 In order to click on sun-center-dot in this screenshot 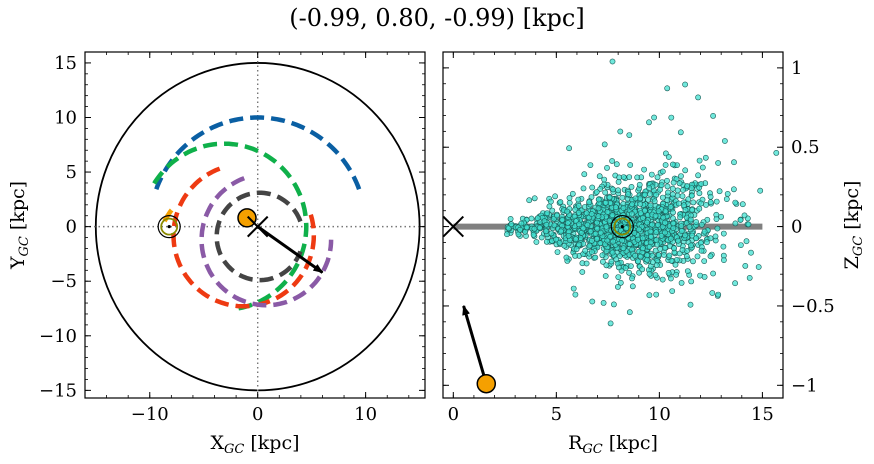, I will do `click(169, 227)`.